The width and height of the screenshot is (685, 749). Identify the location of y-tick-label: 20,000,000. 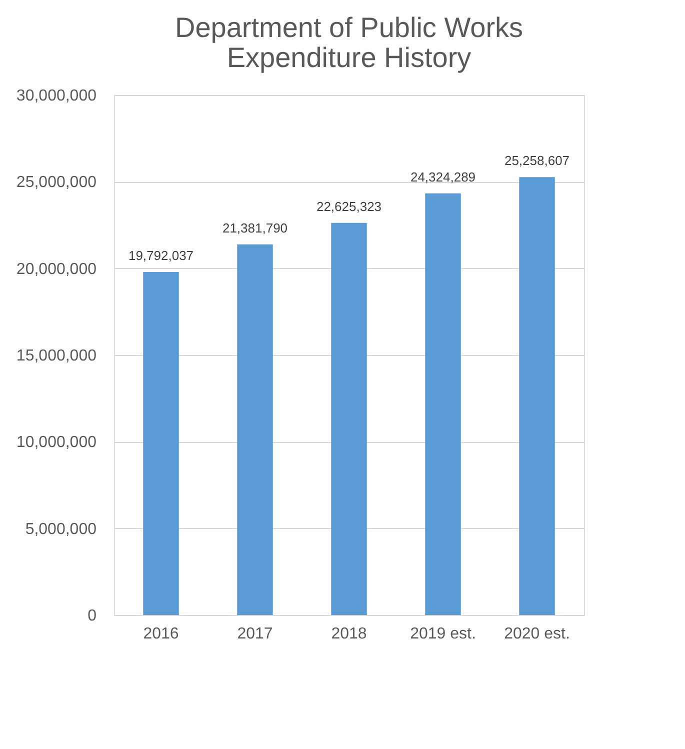
(56, 269).